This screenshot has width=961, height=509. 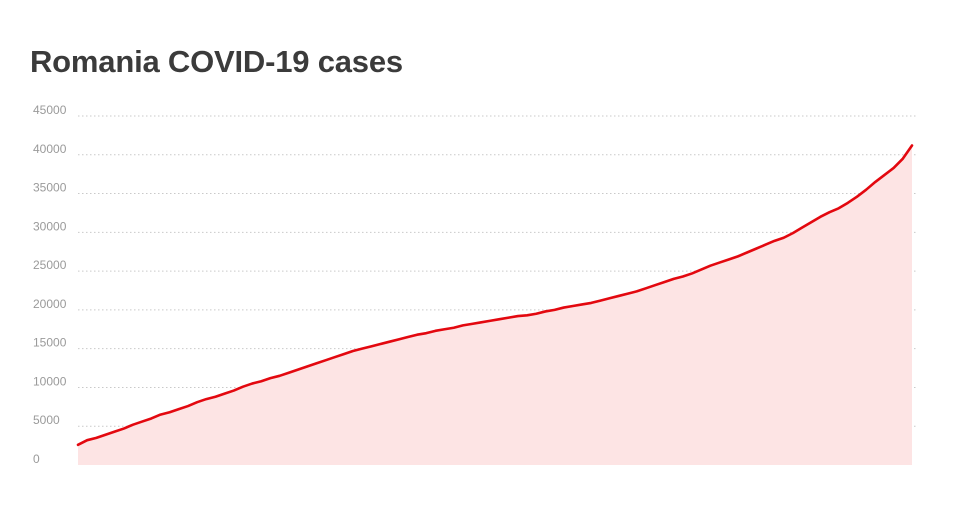 What do you see at coordinates (216, 61) in the screenshot?
I see `chart-title: Romania COVID-19 cases` at bounding box center [216, 61].